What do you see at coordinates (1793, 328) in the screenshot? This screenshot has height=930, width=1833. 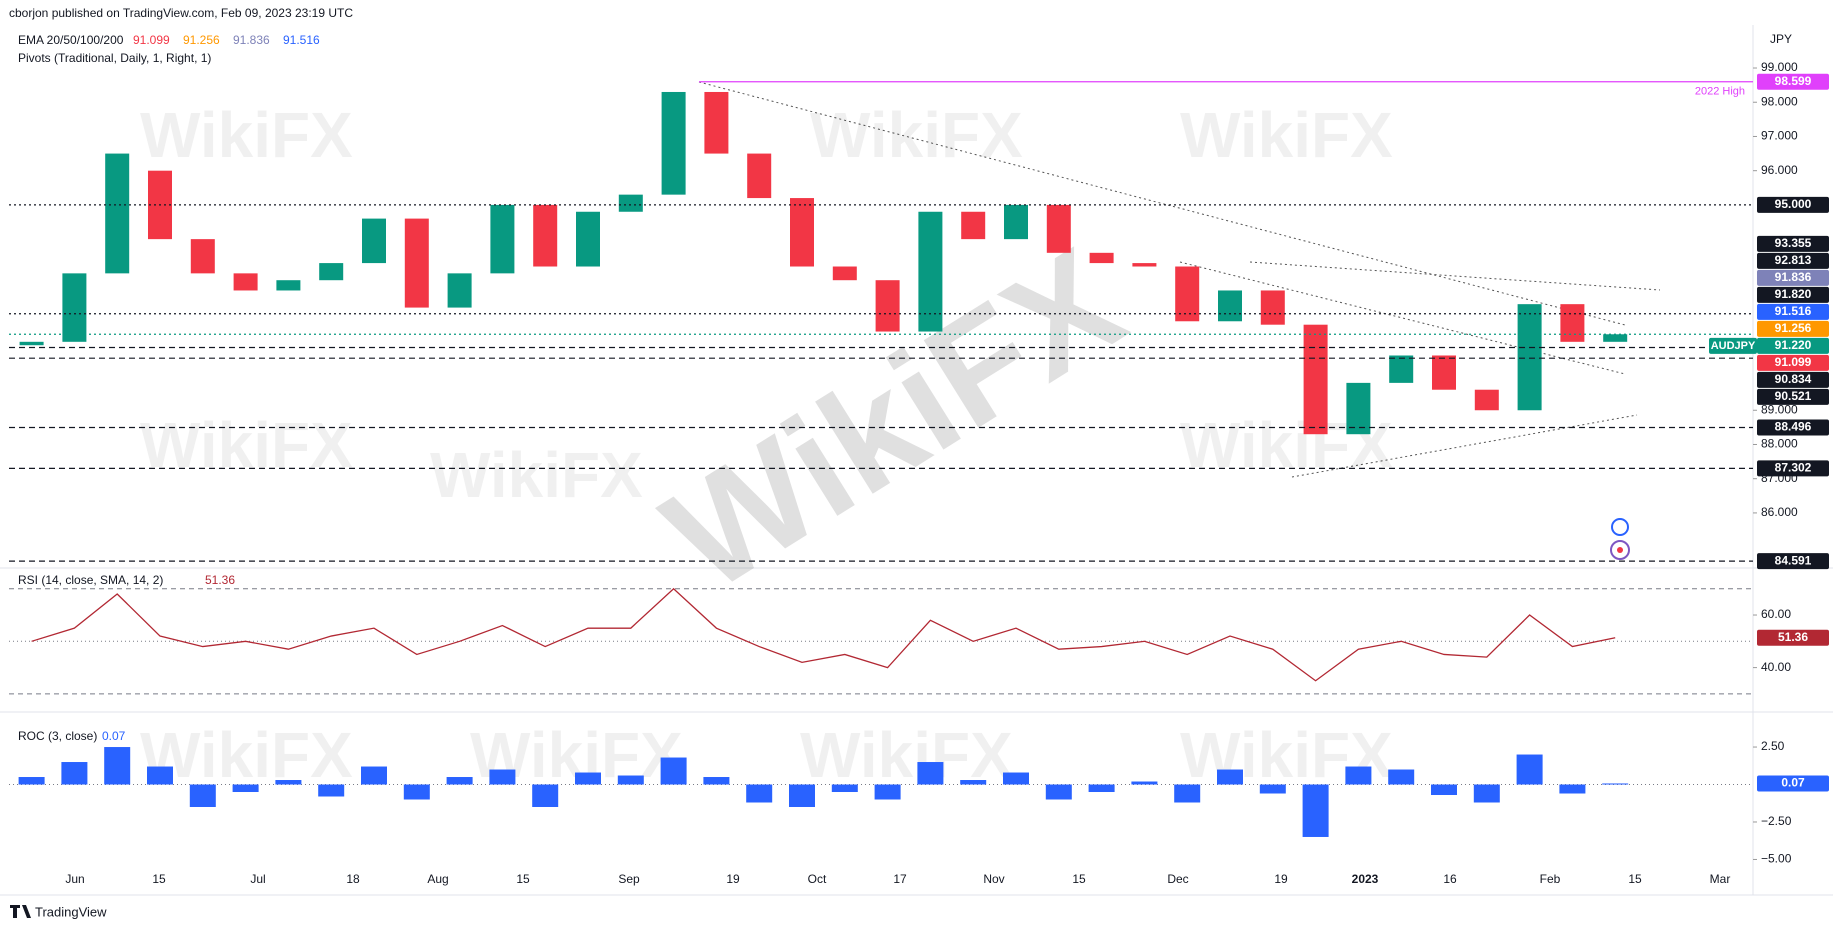 I see `price-box-label: 91.256` at bounding box center [1793, 328].